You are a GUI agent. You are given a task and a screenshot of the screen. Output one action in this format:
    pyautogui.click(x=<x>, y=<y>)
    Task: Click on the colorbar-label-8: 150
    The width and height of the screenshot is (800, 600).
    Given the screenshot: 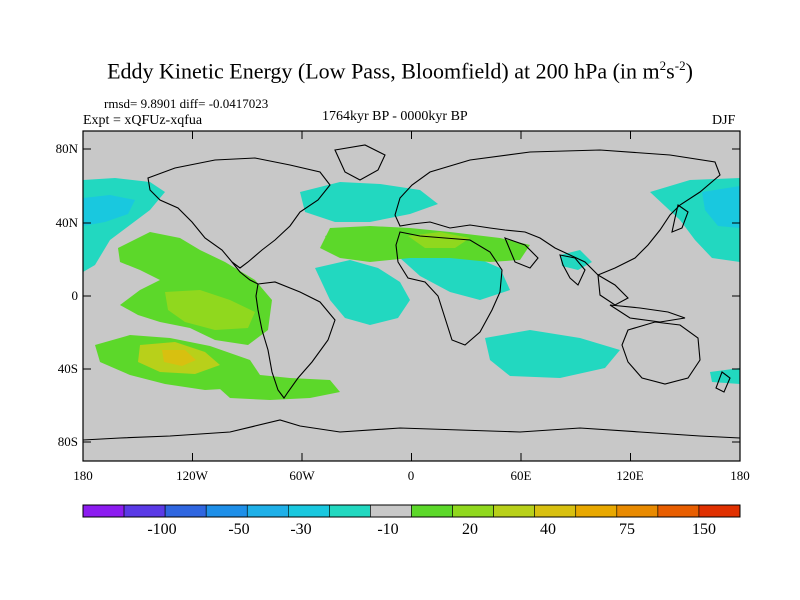 What is the action you would take?
    pyautogui.click(x=704, y=529)
    